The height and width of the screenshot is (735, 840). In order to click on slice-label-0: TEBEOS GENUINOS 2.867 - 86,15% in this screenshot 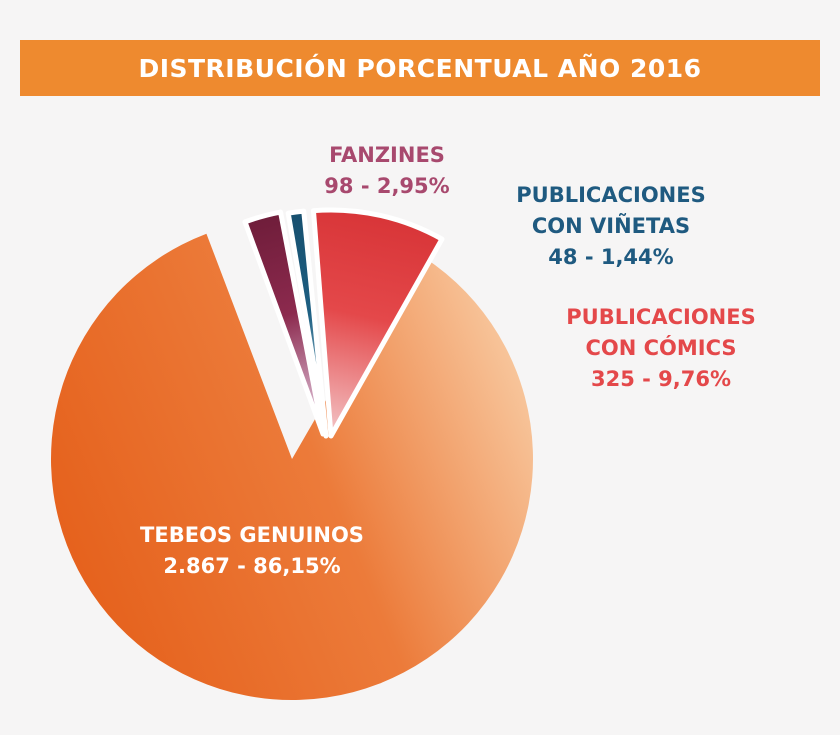, I will do `click(252, 551)`.